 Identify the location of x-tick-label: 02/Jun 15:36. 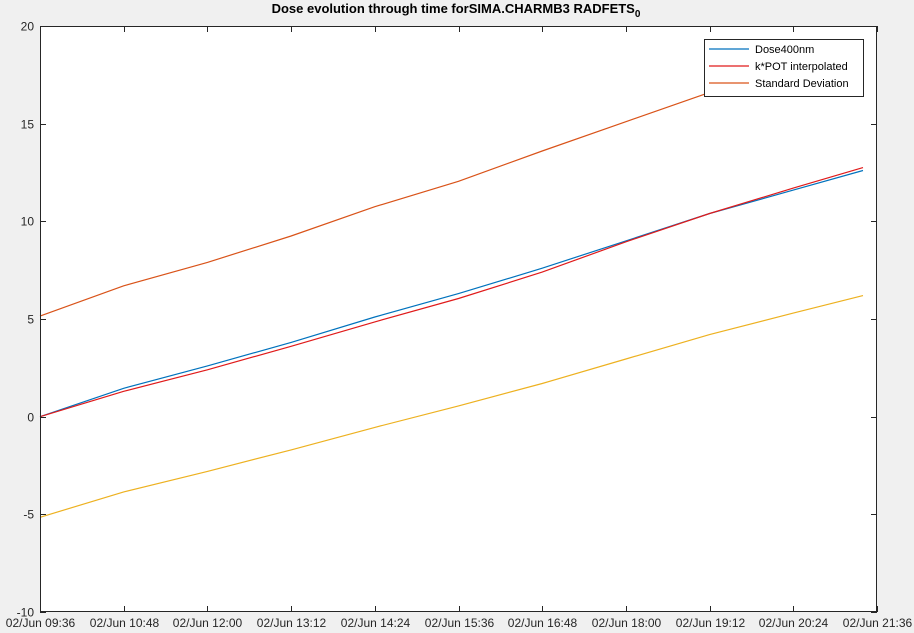
(460, 623).